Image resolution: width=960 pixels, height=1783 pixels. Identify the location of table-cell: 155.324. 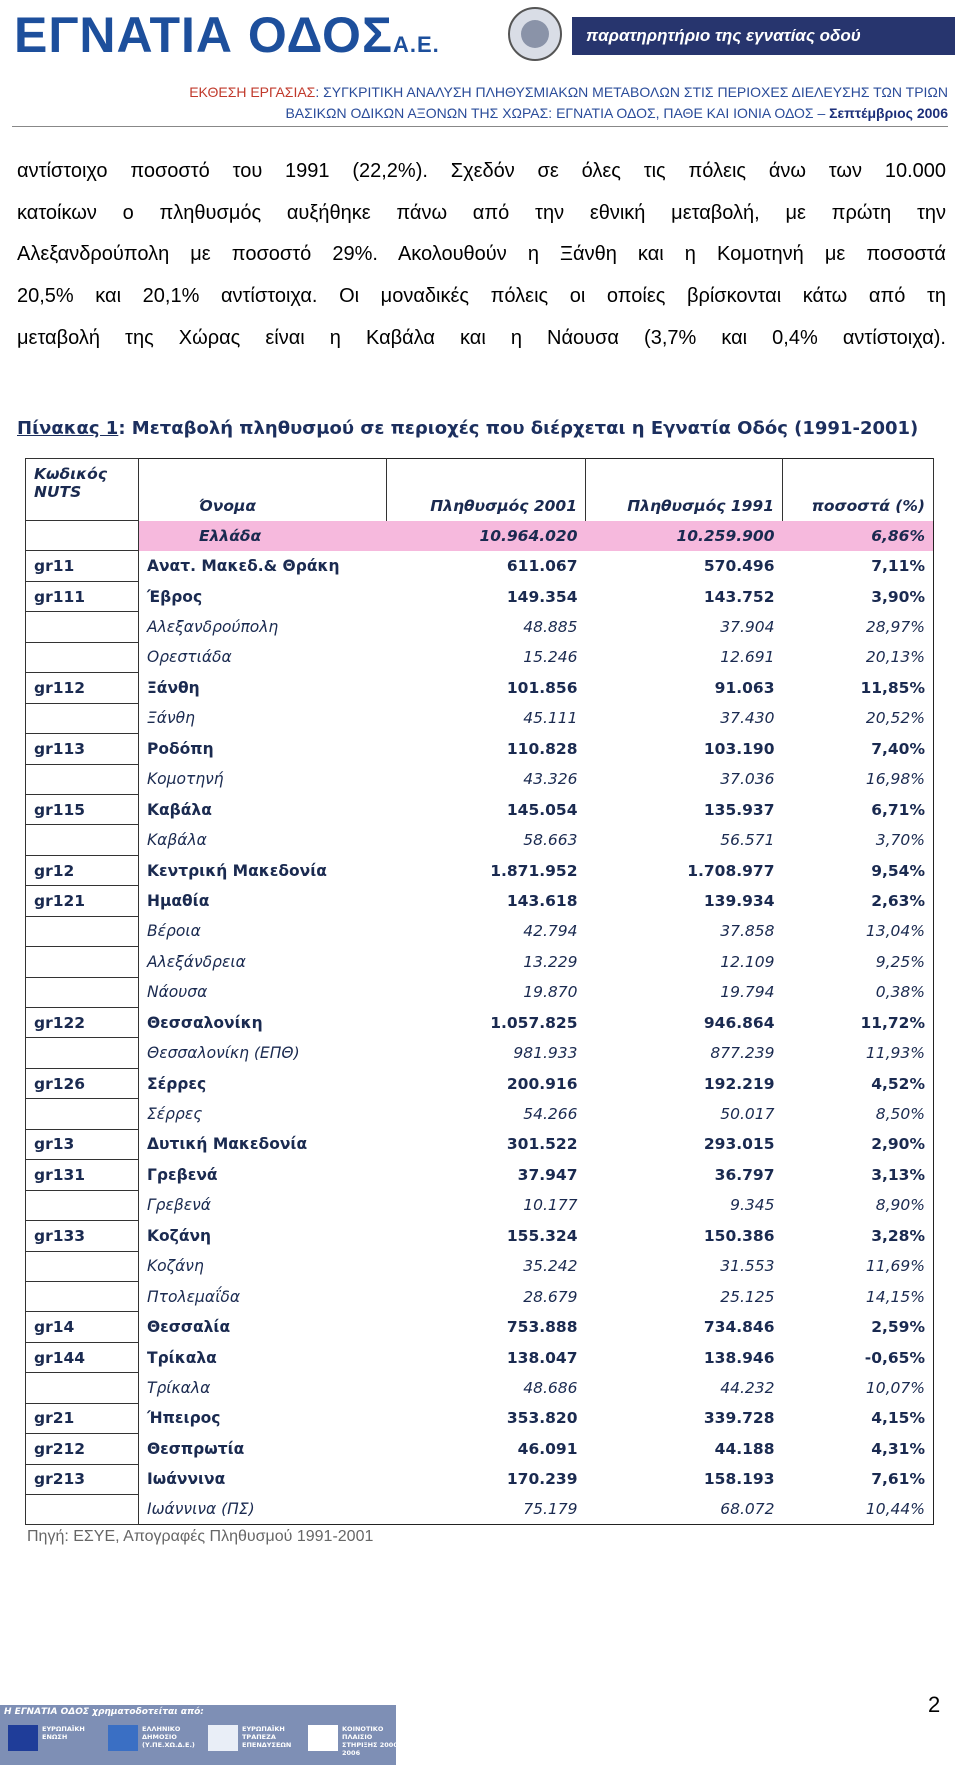
(542, 1235).